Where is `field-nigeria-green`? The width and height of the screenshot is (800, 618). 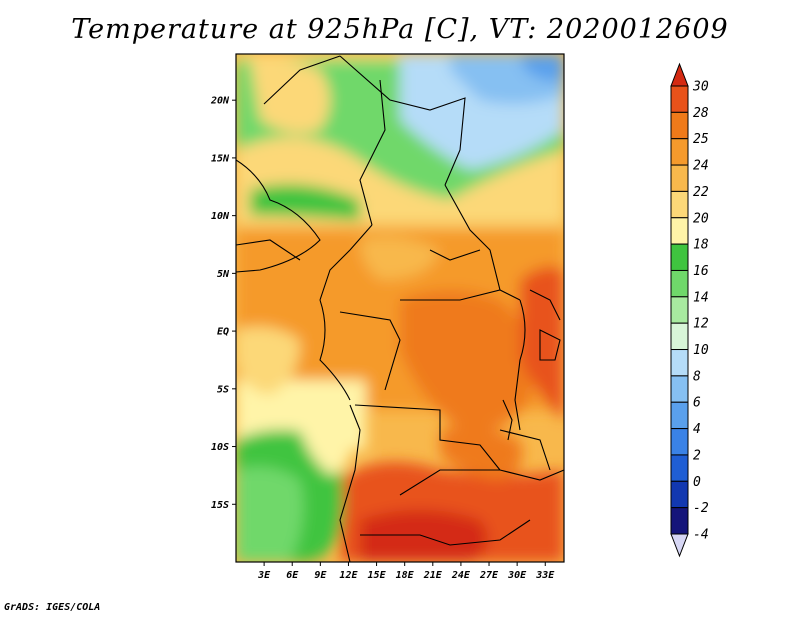
field-nigeria-green is located at coordinates (305, 202).